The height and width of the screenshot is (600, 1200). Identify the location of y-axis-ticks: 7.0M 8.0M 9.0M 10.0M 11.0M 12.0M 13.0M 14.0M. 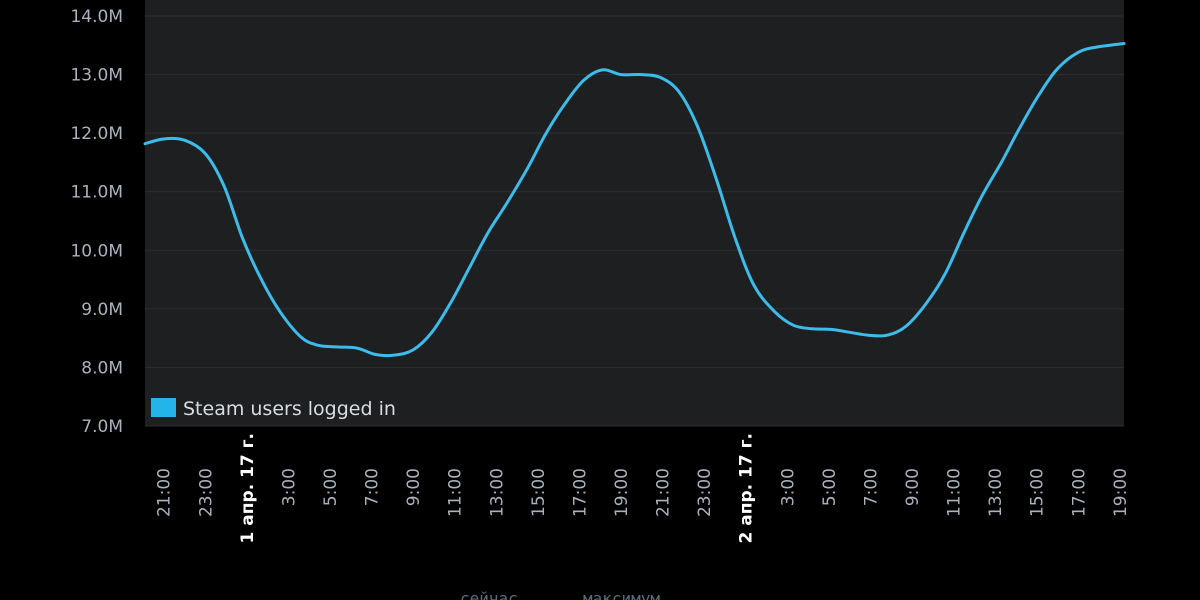
(96, 222).